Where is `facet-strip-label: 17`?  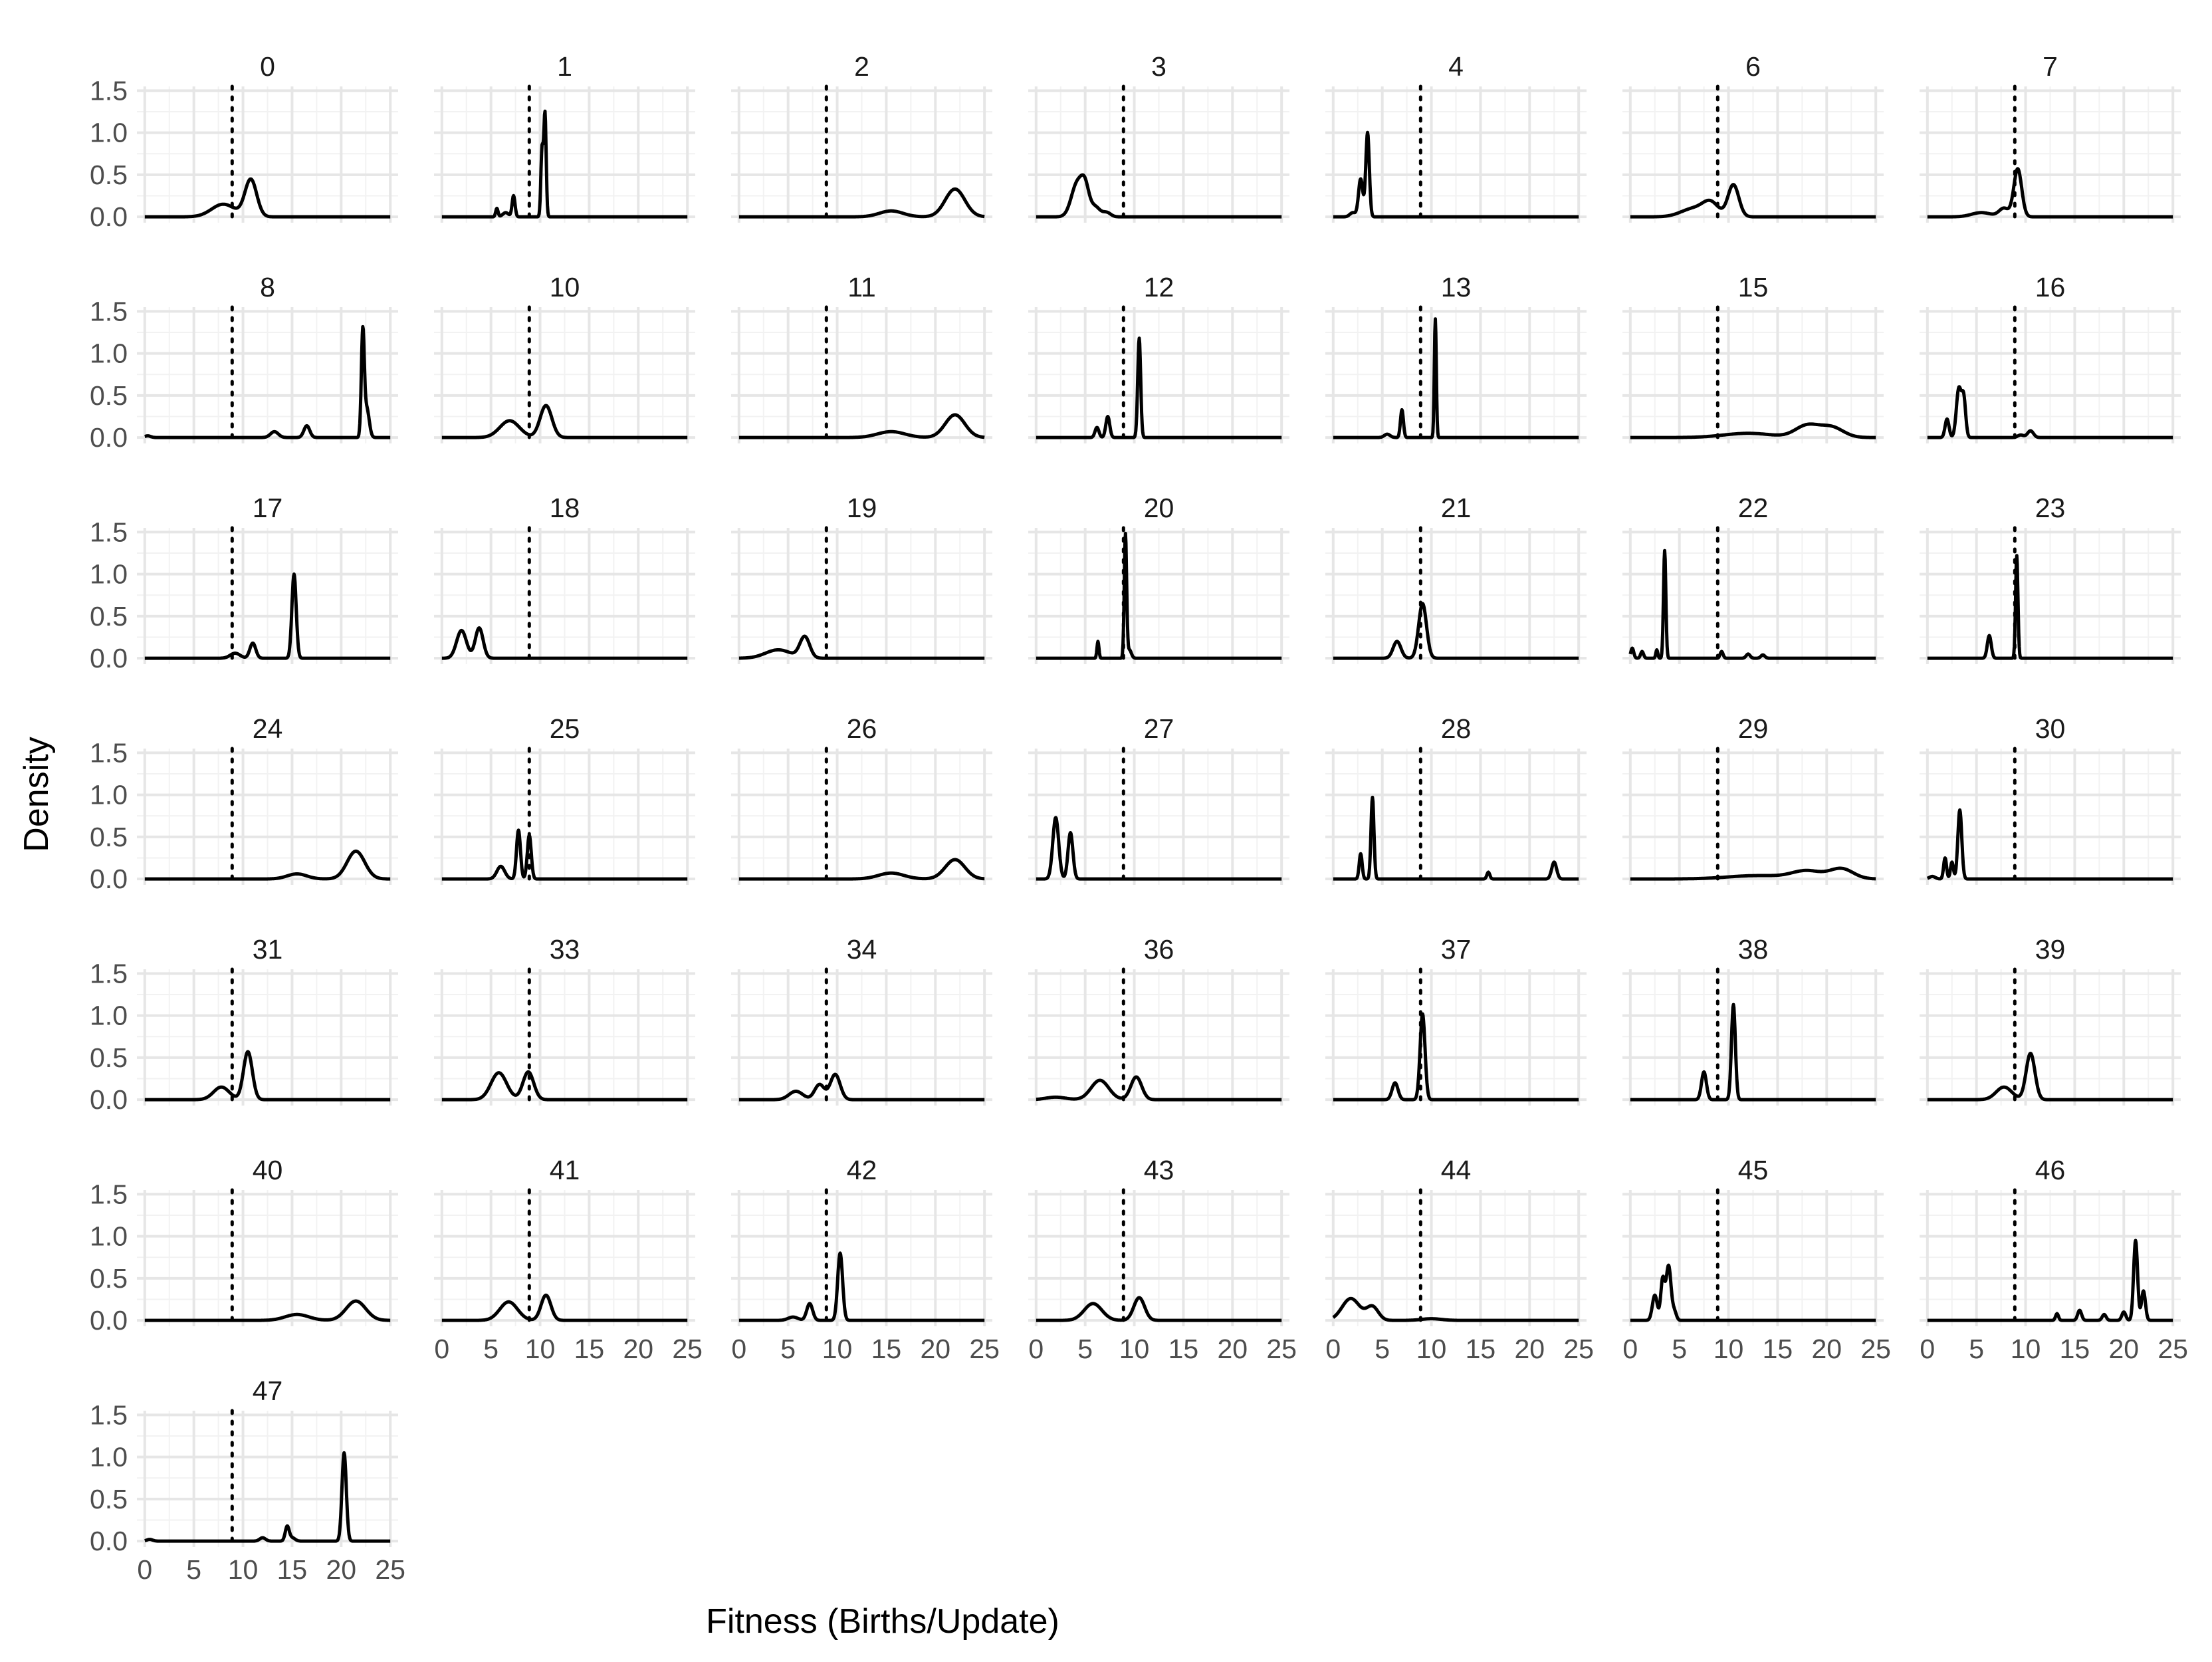 facet-strip-label: 17 is located at coordinates (268, 508).